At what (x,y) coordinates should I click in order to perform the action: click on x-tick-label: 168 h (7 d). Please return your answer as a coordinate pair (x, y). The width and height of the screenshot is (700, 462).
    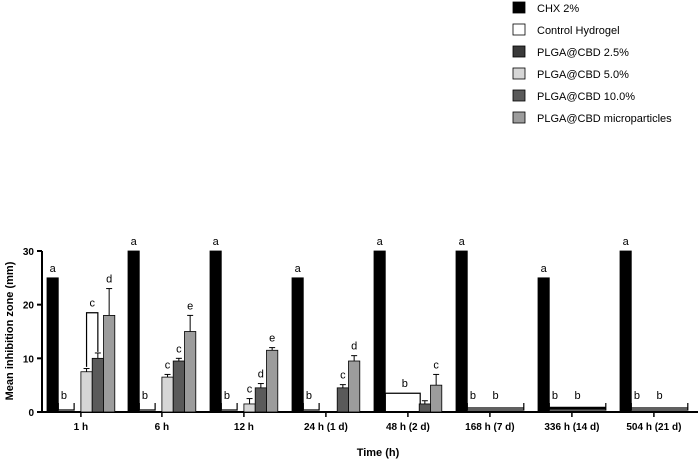
    Looking at the image, I should click on (489, 427).